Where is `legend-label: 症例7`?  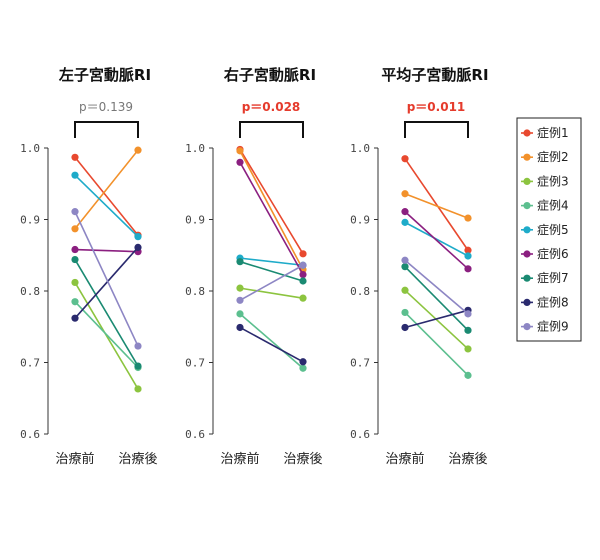 legend-label: 症例7 is located at coordinates (553, 277).